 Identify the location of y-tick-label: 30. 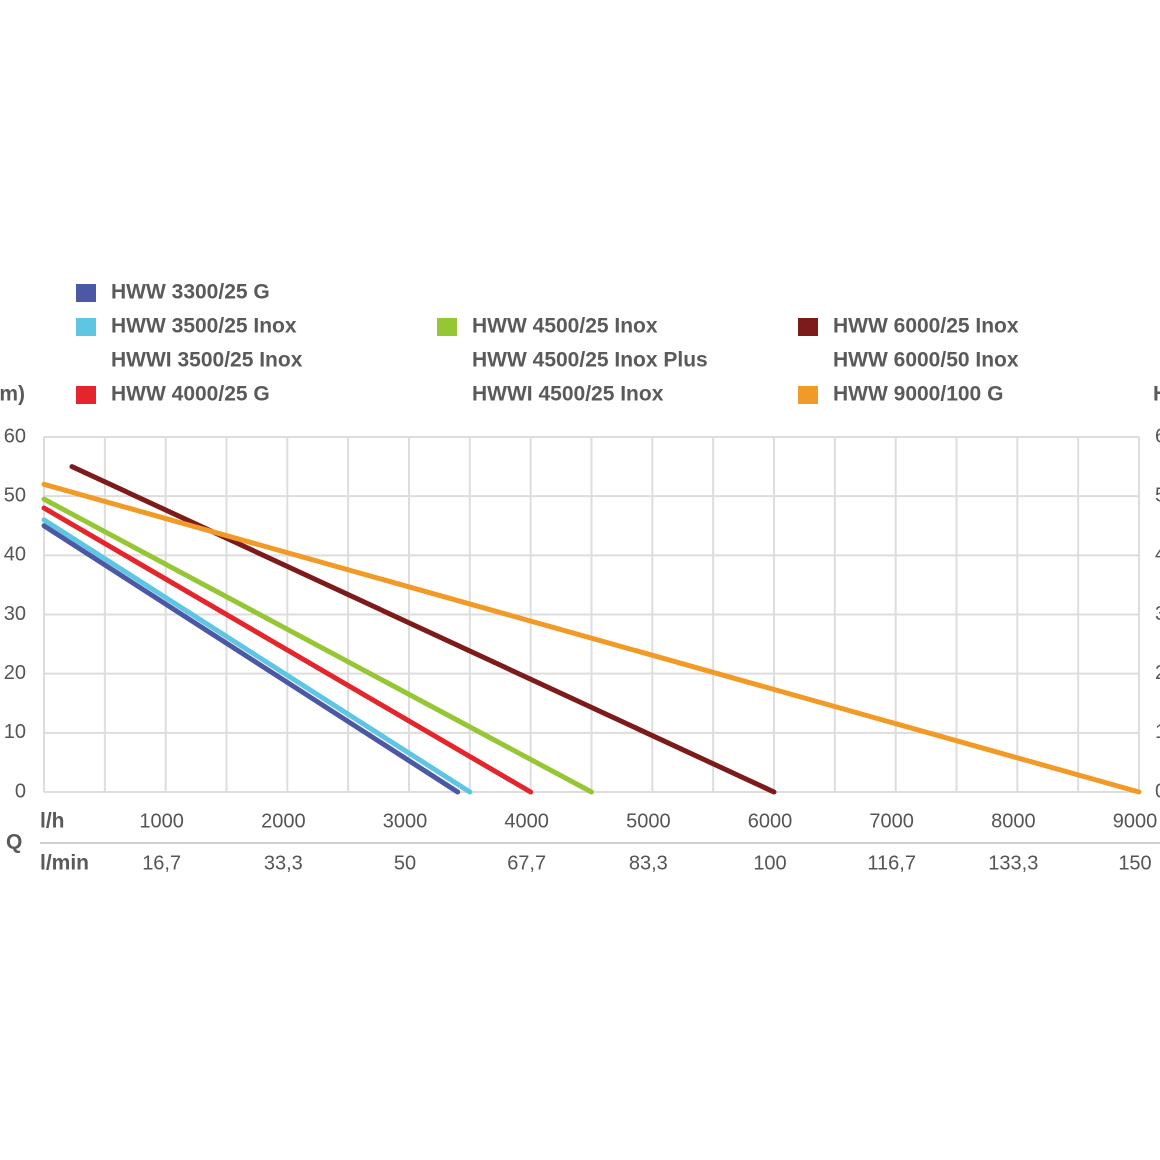
(15, 614).